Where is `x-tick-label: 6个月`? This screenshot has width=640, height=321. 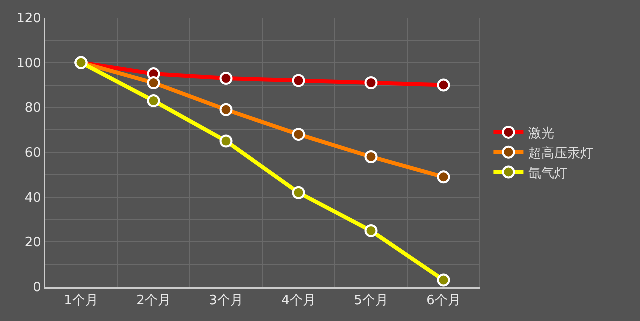
x-tick-label: 6个月 is located at coordinates (443, 301).